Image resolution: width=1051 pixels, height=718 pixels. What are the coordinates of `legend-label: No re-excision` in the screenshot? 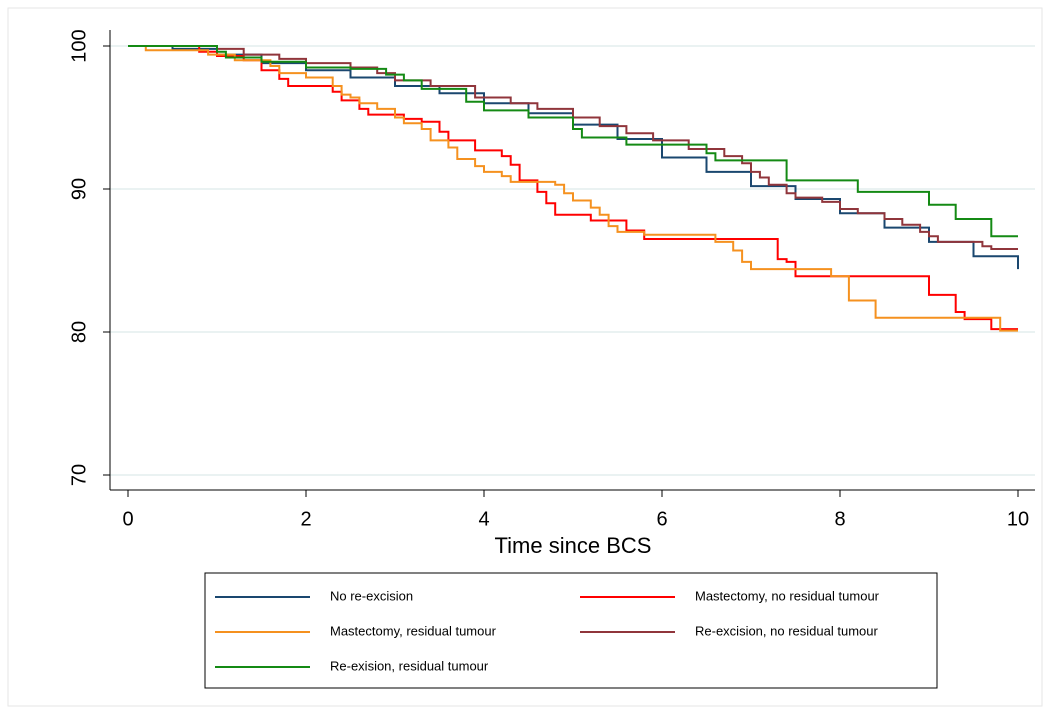 It's located at (371, 595).